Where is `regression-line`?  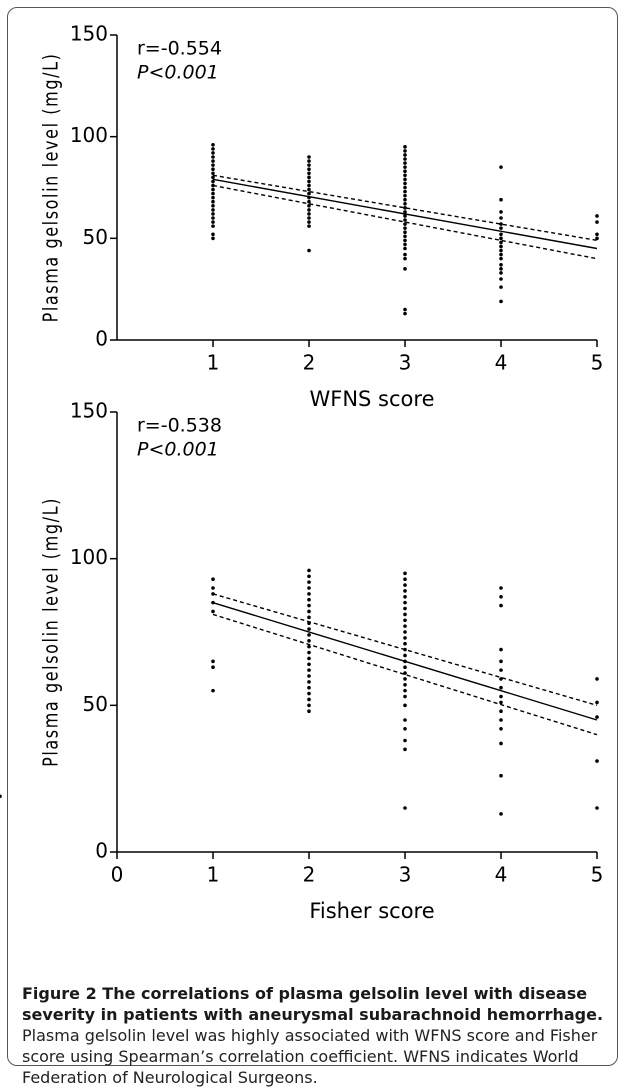 regression-line is located at coordinates (405, 661).